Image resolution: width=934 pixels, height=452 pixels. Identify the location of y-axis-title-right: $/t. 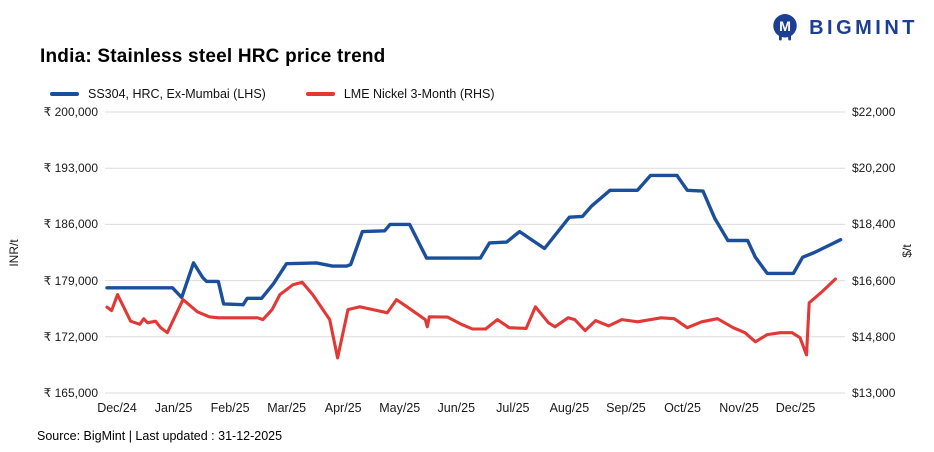
(907, 251).